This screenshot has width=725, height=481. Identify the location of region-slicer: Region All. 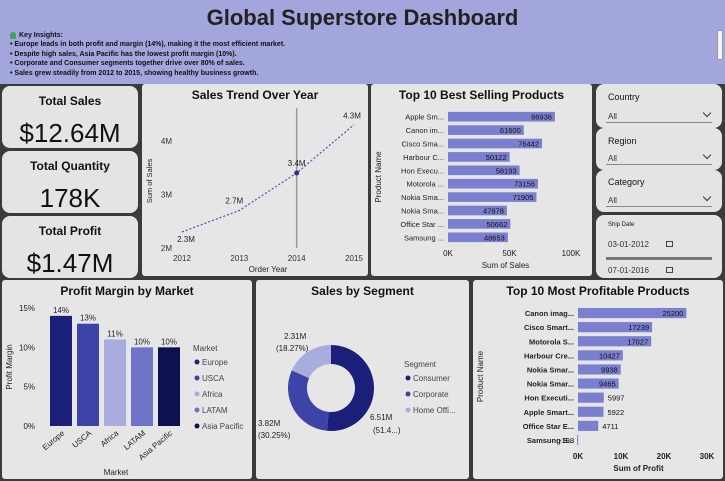
(659, 149).